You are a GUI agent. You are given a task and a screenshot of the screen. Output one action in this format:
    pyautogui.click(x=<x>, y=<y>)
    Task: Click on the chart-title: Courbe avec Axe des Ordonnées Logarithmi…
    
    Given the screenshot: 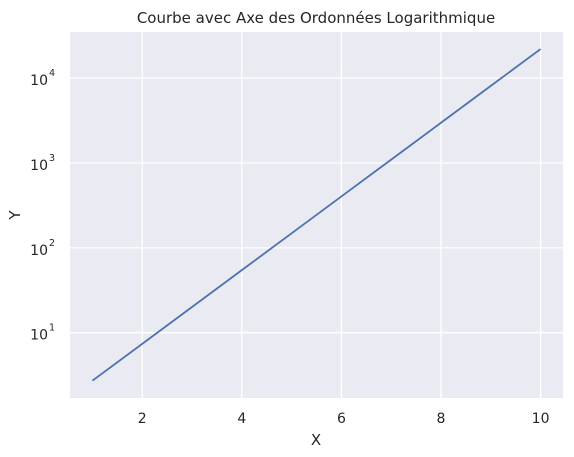 What is the action you would take?
    pyautogui.click(x=316, y=18)
    